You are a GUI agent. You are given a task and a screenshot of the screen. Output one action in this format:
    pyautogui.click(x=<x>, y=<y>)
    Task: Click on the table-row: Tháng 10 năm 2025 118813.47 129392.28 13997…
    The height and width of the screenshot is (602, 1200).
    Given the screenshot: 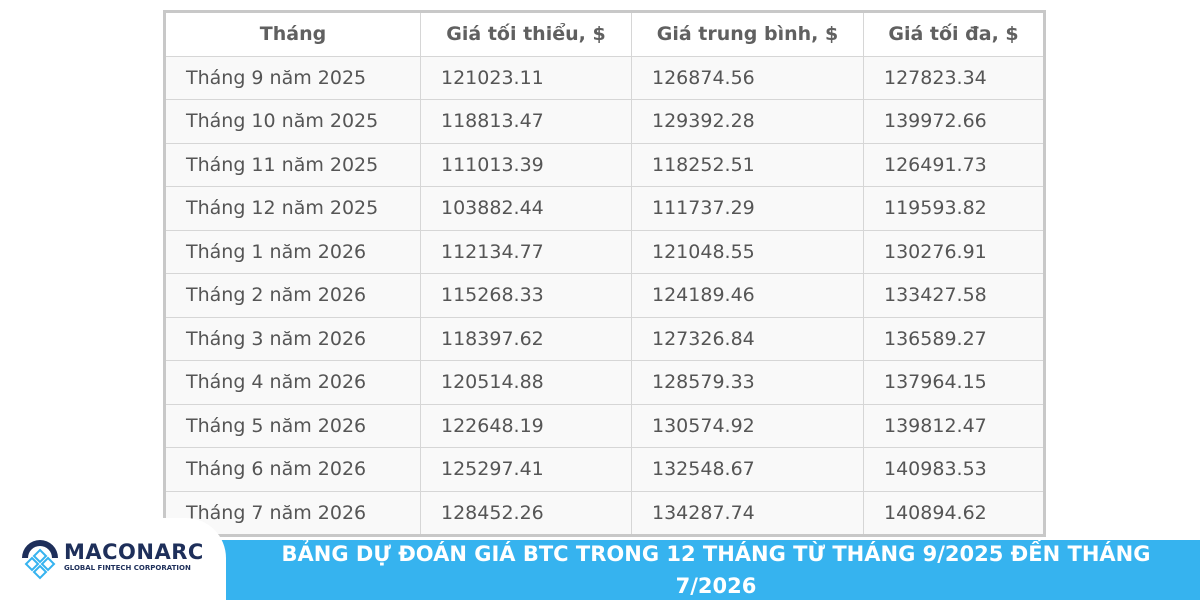 What is the action you would take?
    pyautogui.click(x=604, y=121)
    